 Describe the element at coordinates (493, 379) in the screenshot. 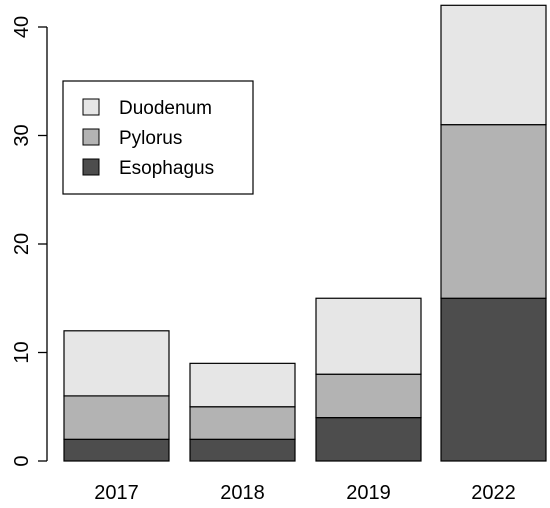

I see `bar-segment-esophagus-2022` at that location.